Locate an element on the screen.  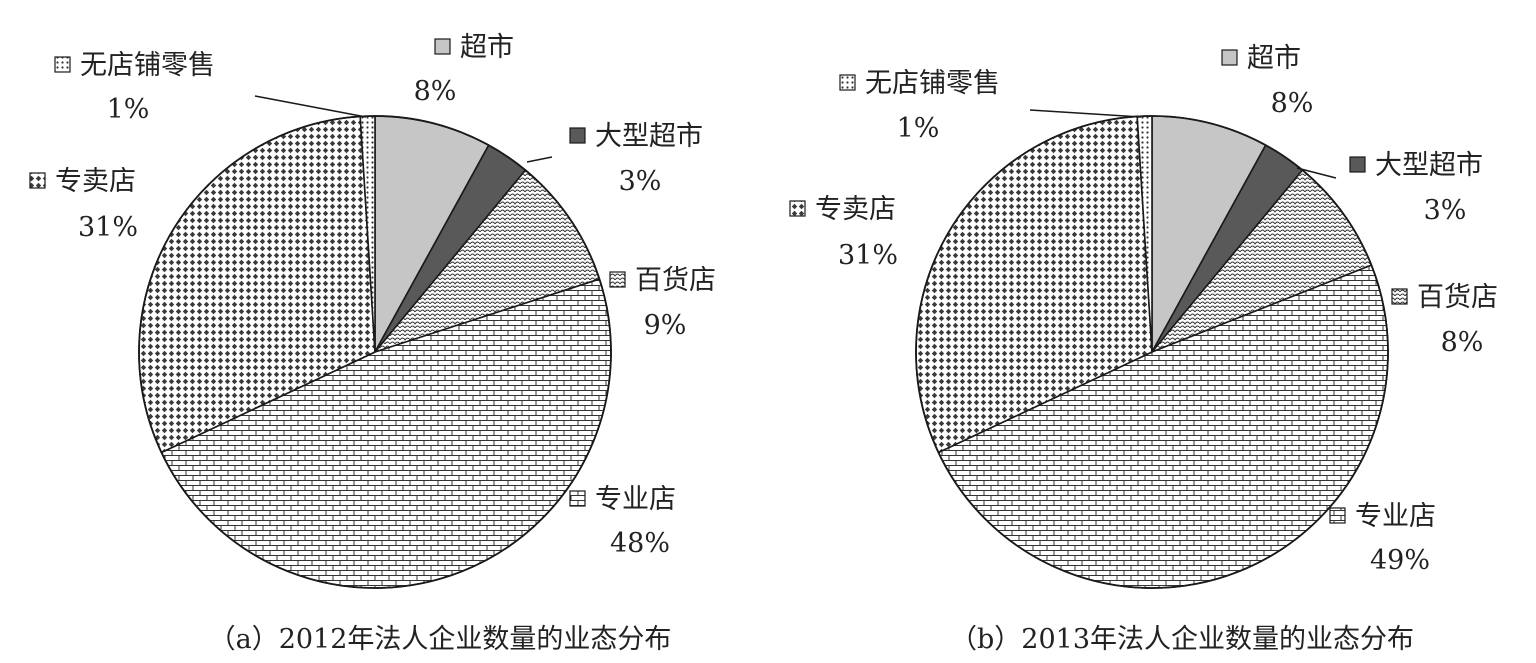
slice-value-exclusive-store-2012: 31% is located at coordinates (108, 227).